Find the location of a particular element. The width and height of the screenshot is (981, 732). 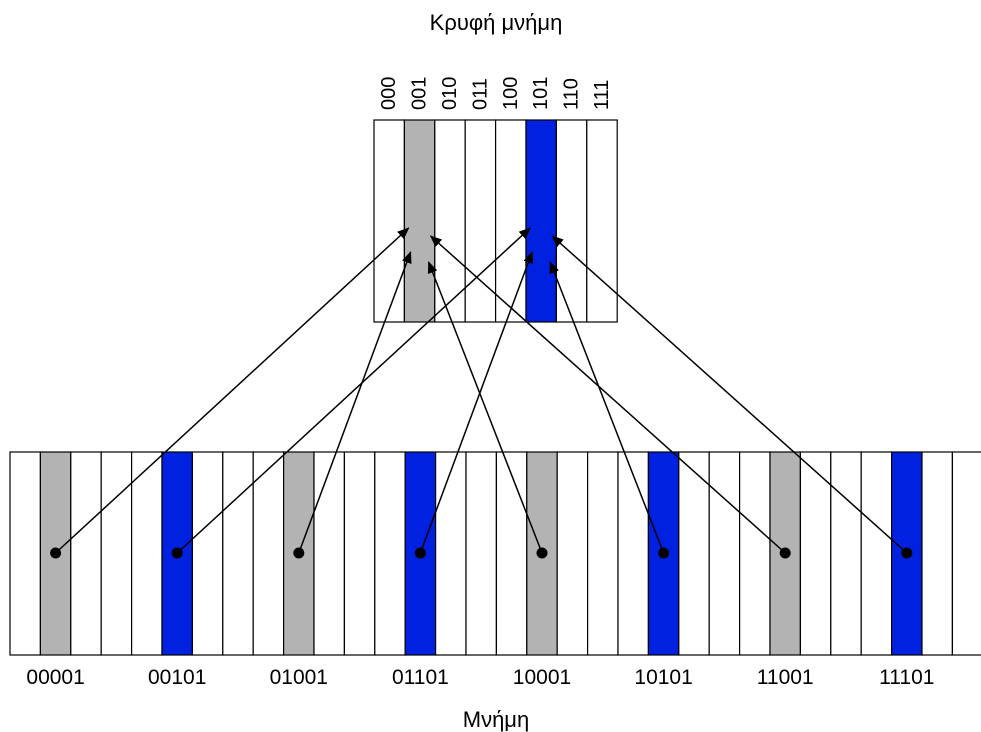

memory-address-label: 01001 is located at coordinates (299, 677).